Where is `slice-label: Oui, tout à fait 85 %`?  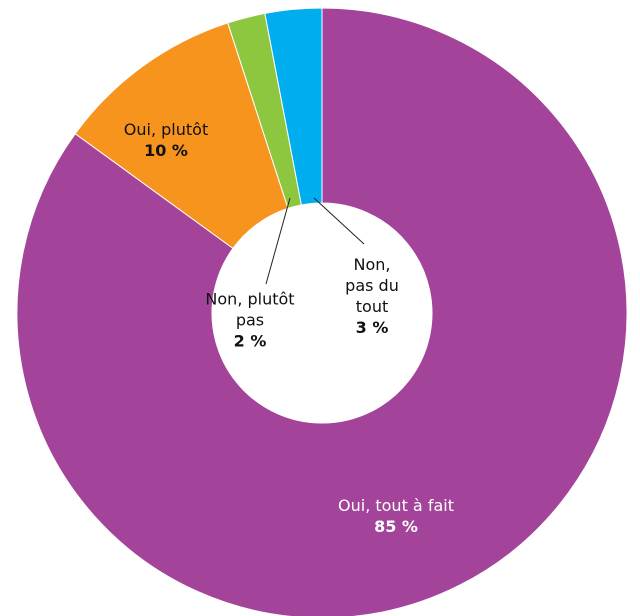 slice-label: Oui, tout à fait 85 % is located at coordinates (396, 516).